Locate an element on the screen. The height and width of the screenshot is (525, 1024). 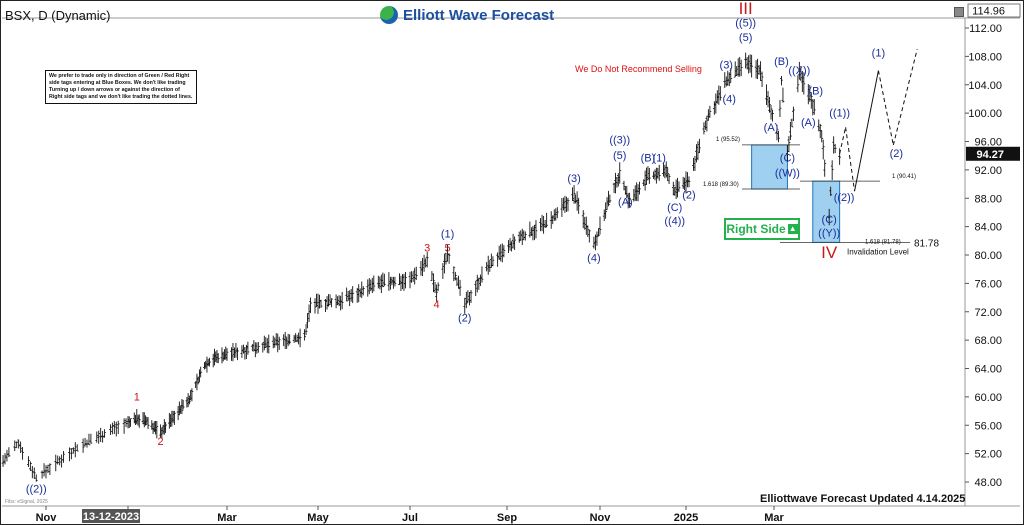
y-tick-label: 48.00 is located at coordinates (988, 483).